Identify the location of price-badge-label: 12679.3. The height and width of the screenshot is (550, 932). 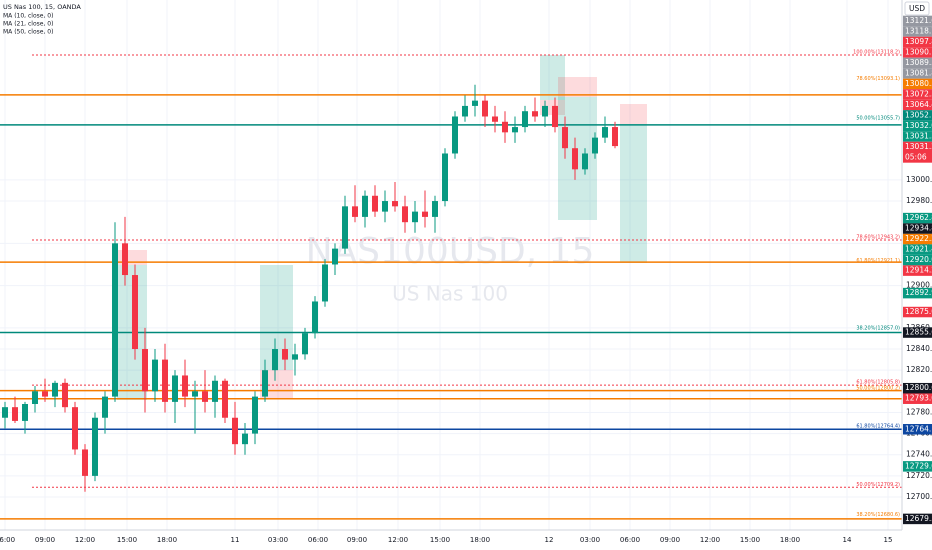
(918, 518).